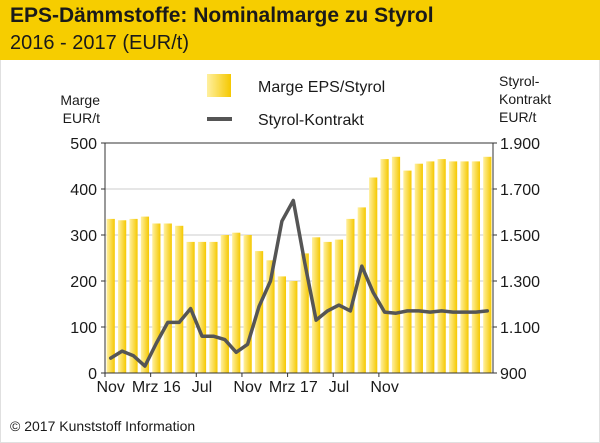  Describe the element at coordinates (83, 282) in the screenshot. I see `left-tick-label: 200` at that location.